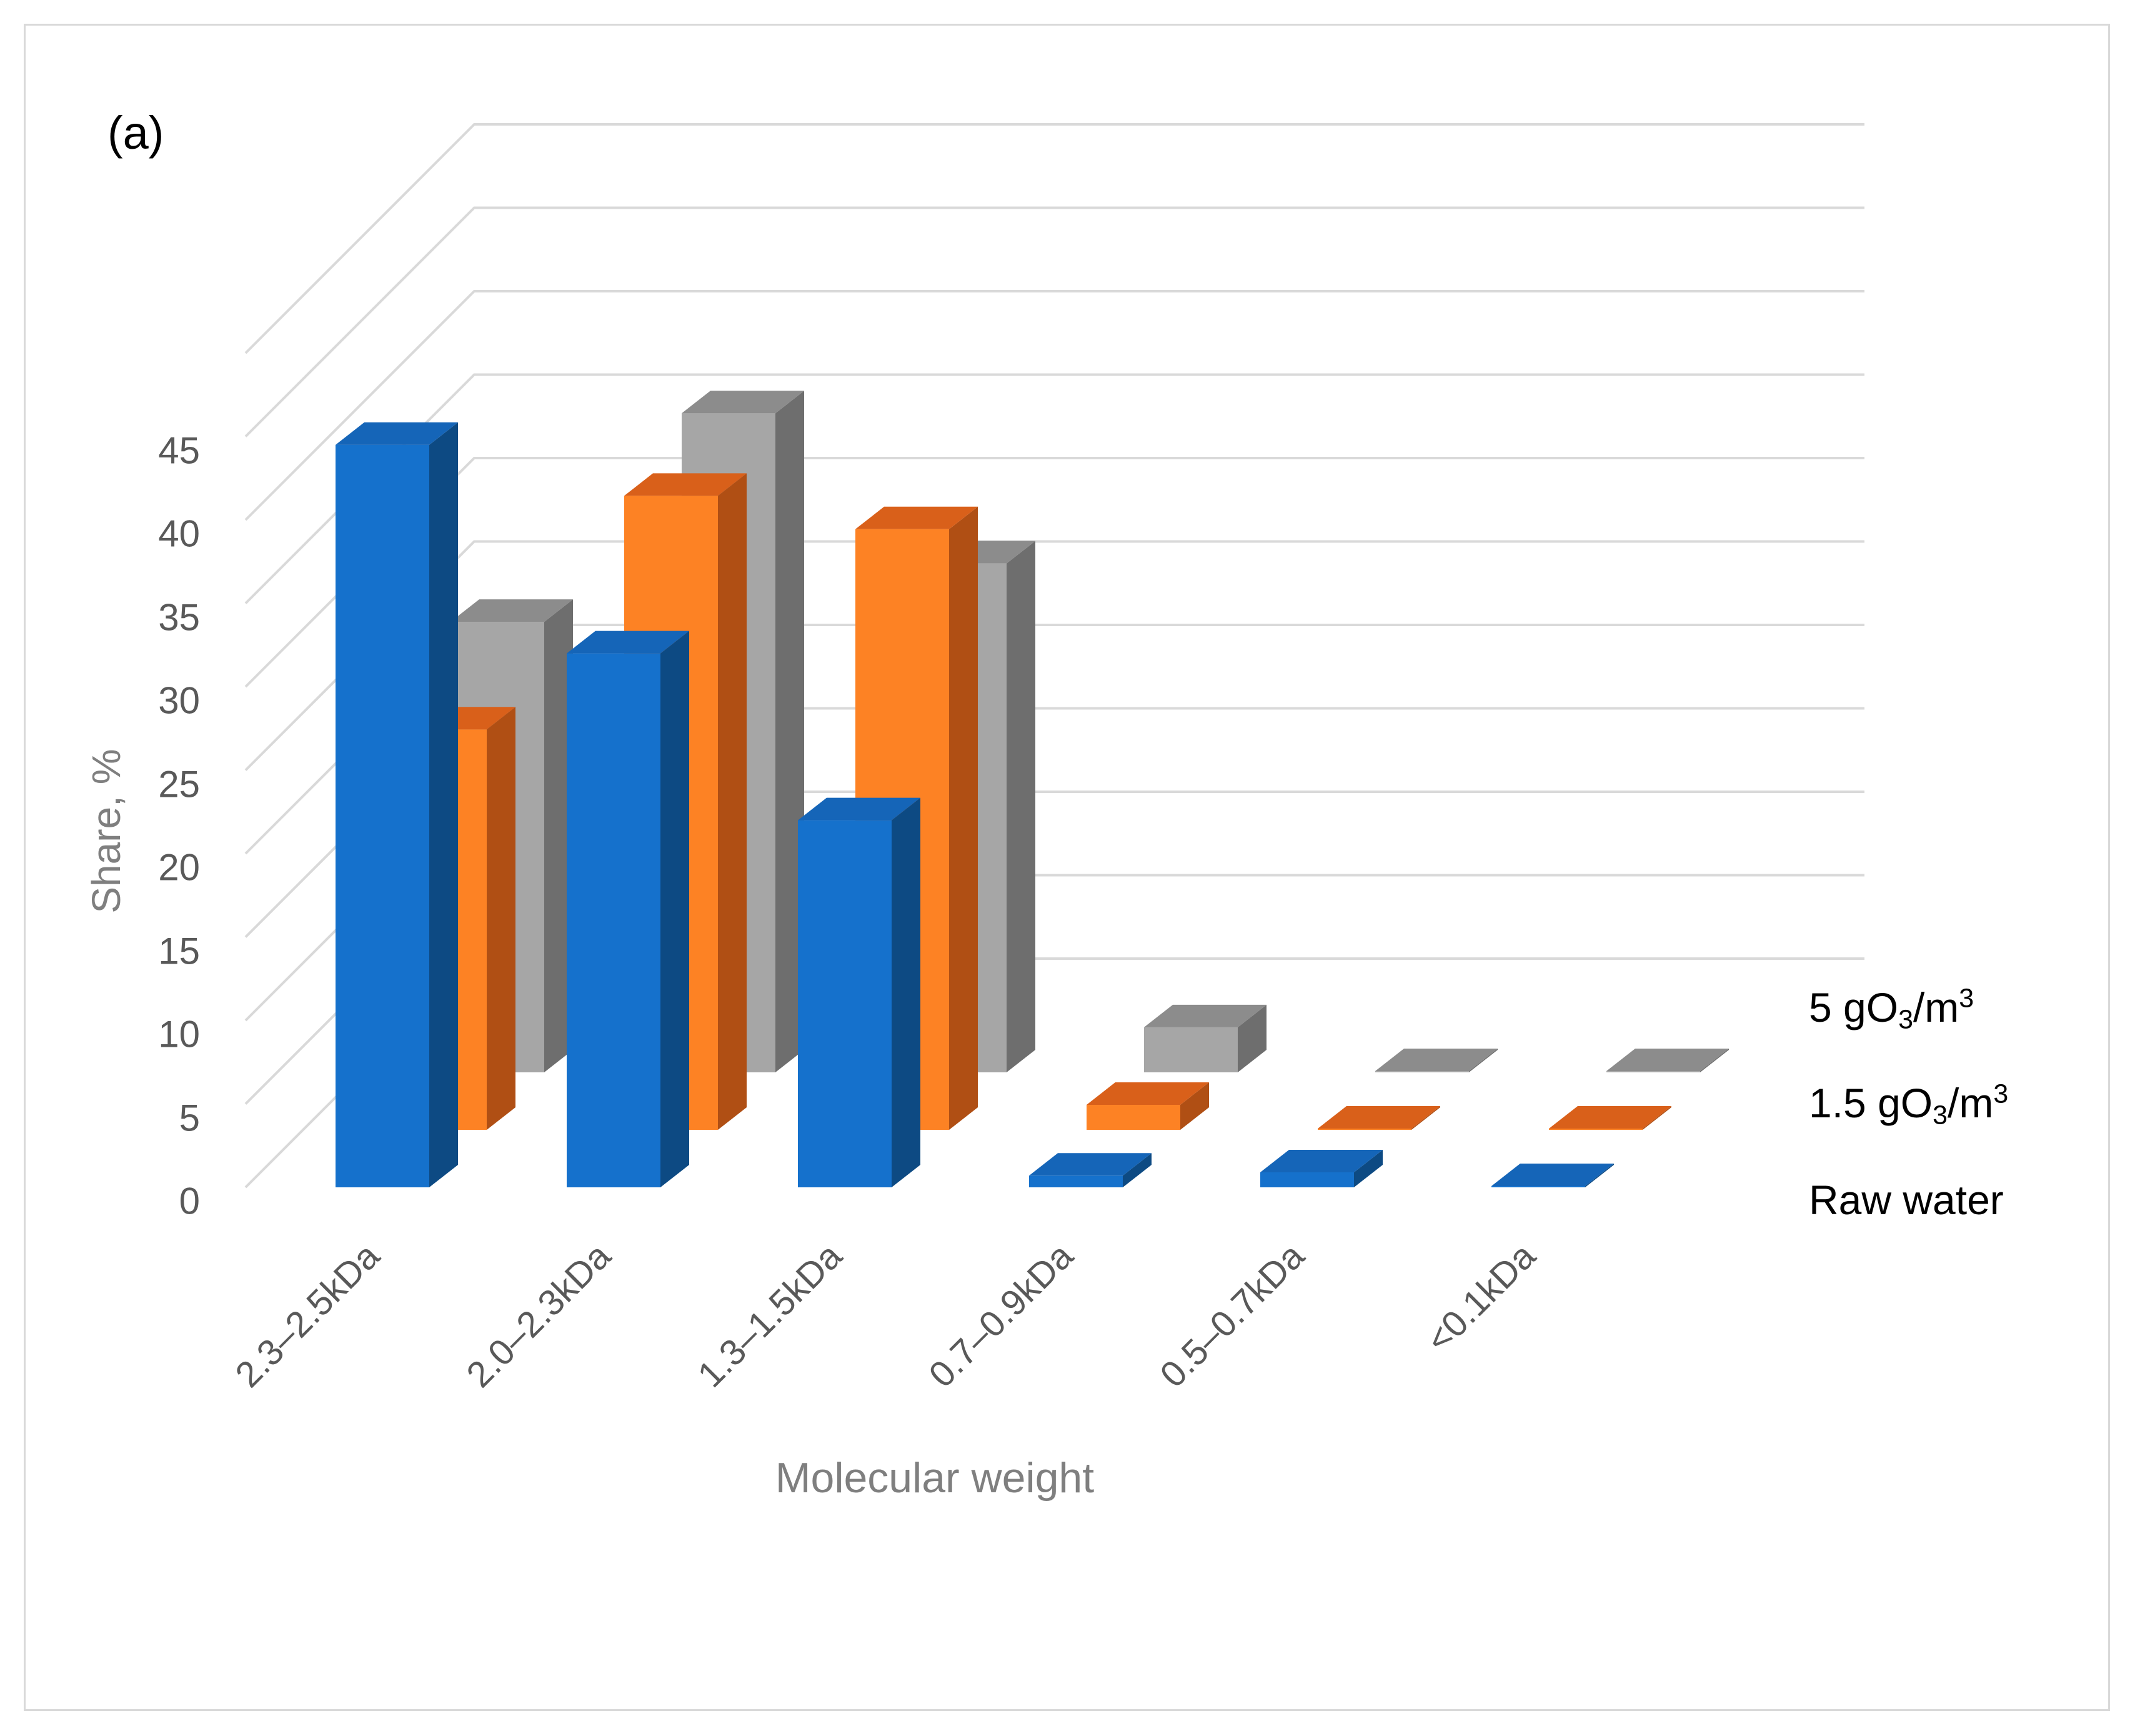  What do you see at coordinates (179, 1034) in the screenshot?
I see `y-tick-label: 10` at bounding box center [179, 1034].